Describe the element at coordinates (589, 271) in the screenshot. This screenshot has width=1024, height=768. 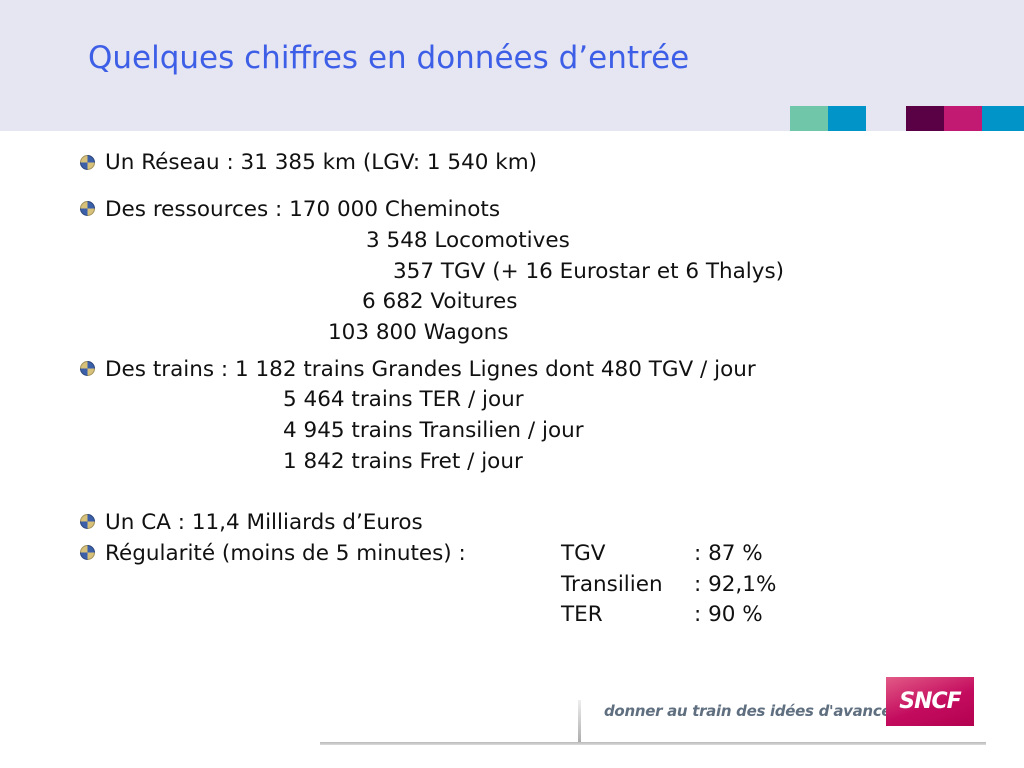
I see `ressources-tgv: 357 TGV (+ 16 Eurostar et 6 Thalys)` at that location.